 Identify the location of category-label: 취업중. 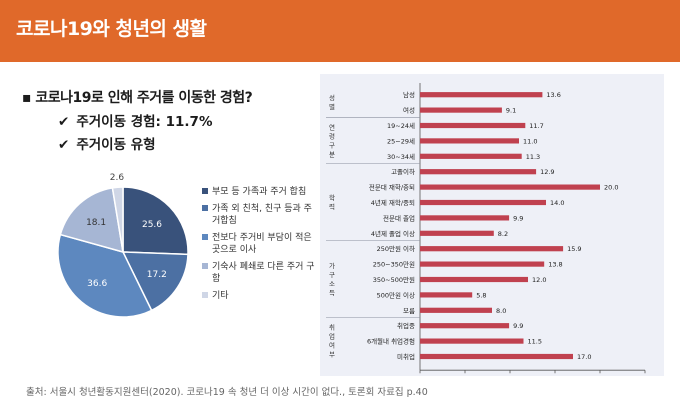
(406, 326).